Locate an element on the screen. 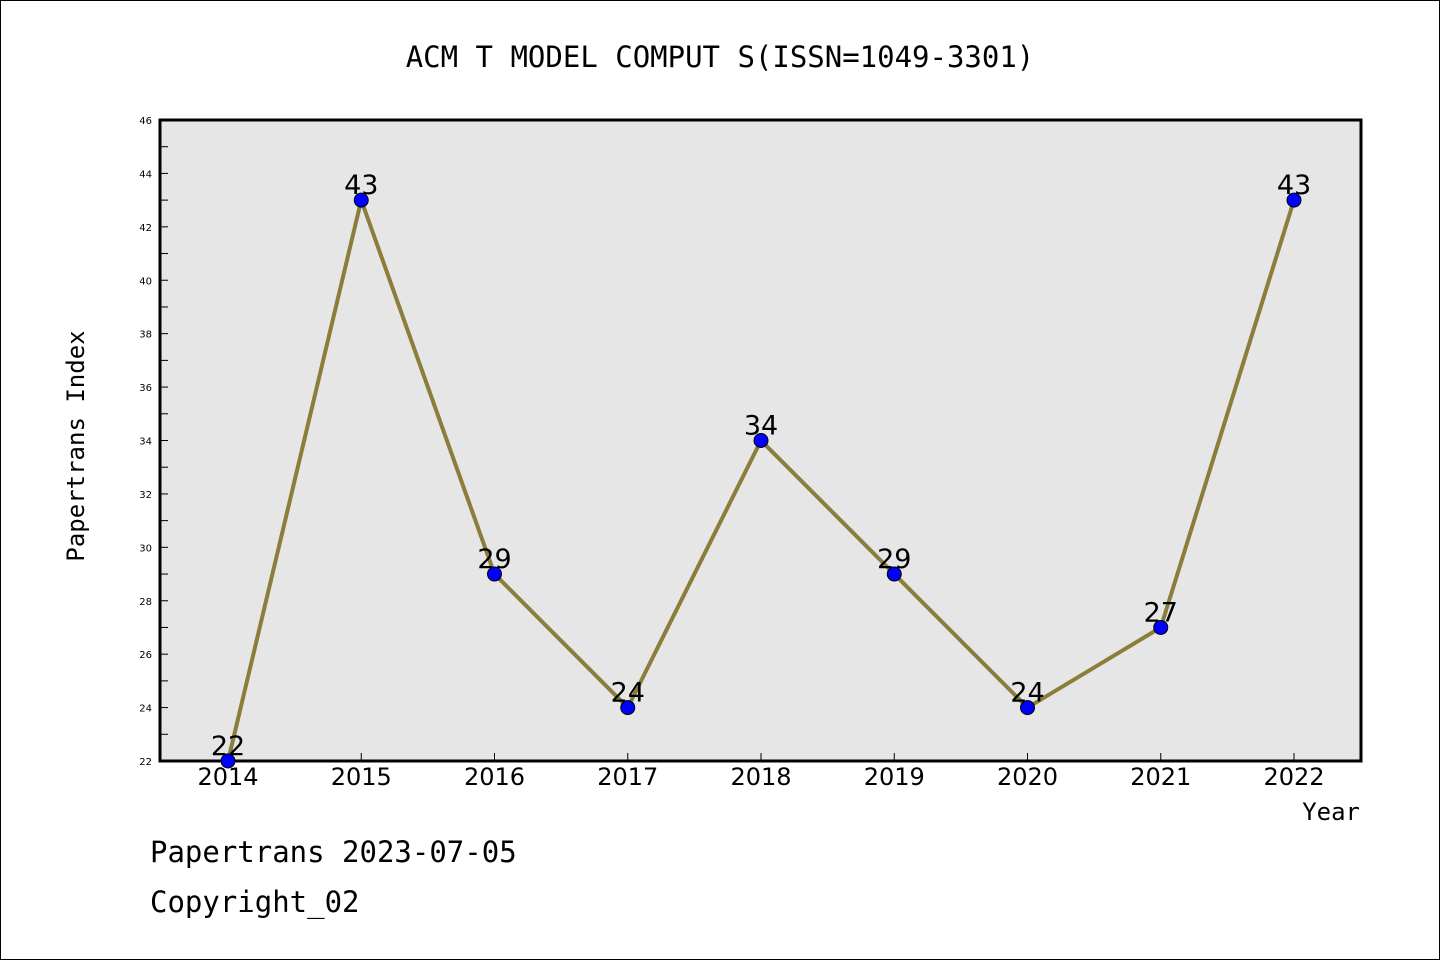 The width and height of the screenshot is (1440, 960). y-tick-label: 32 is located at coordinates (145, 495).